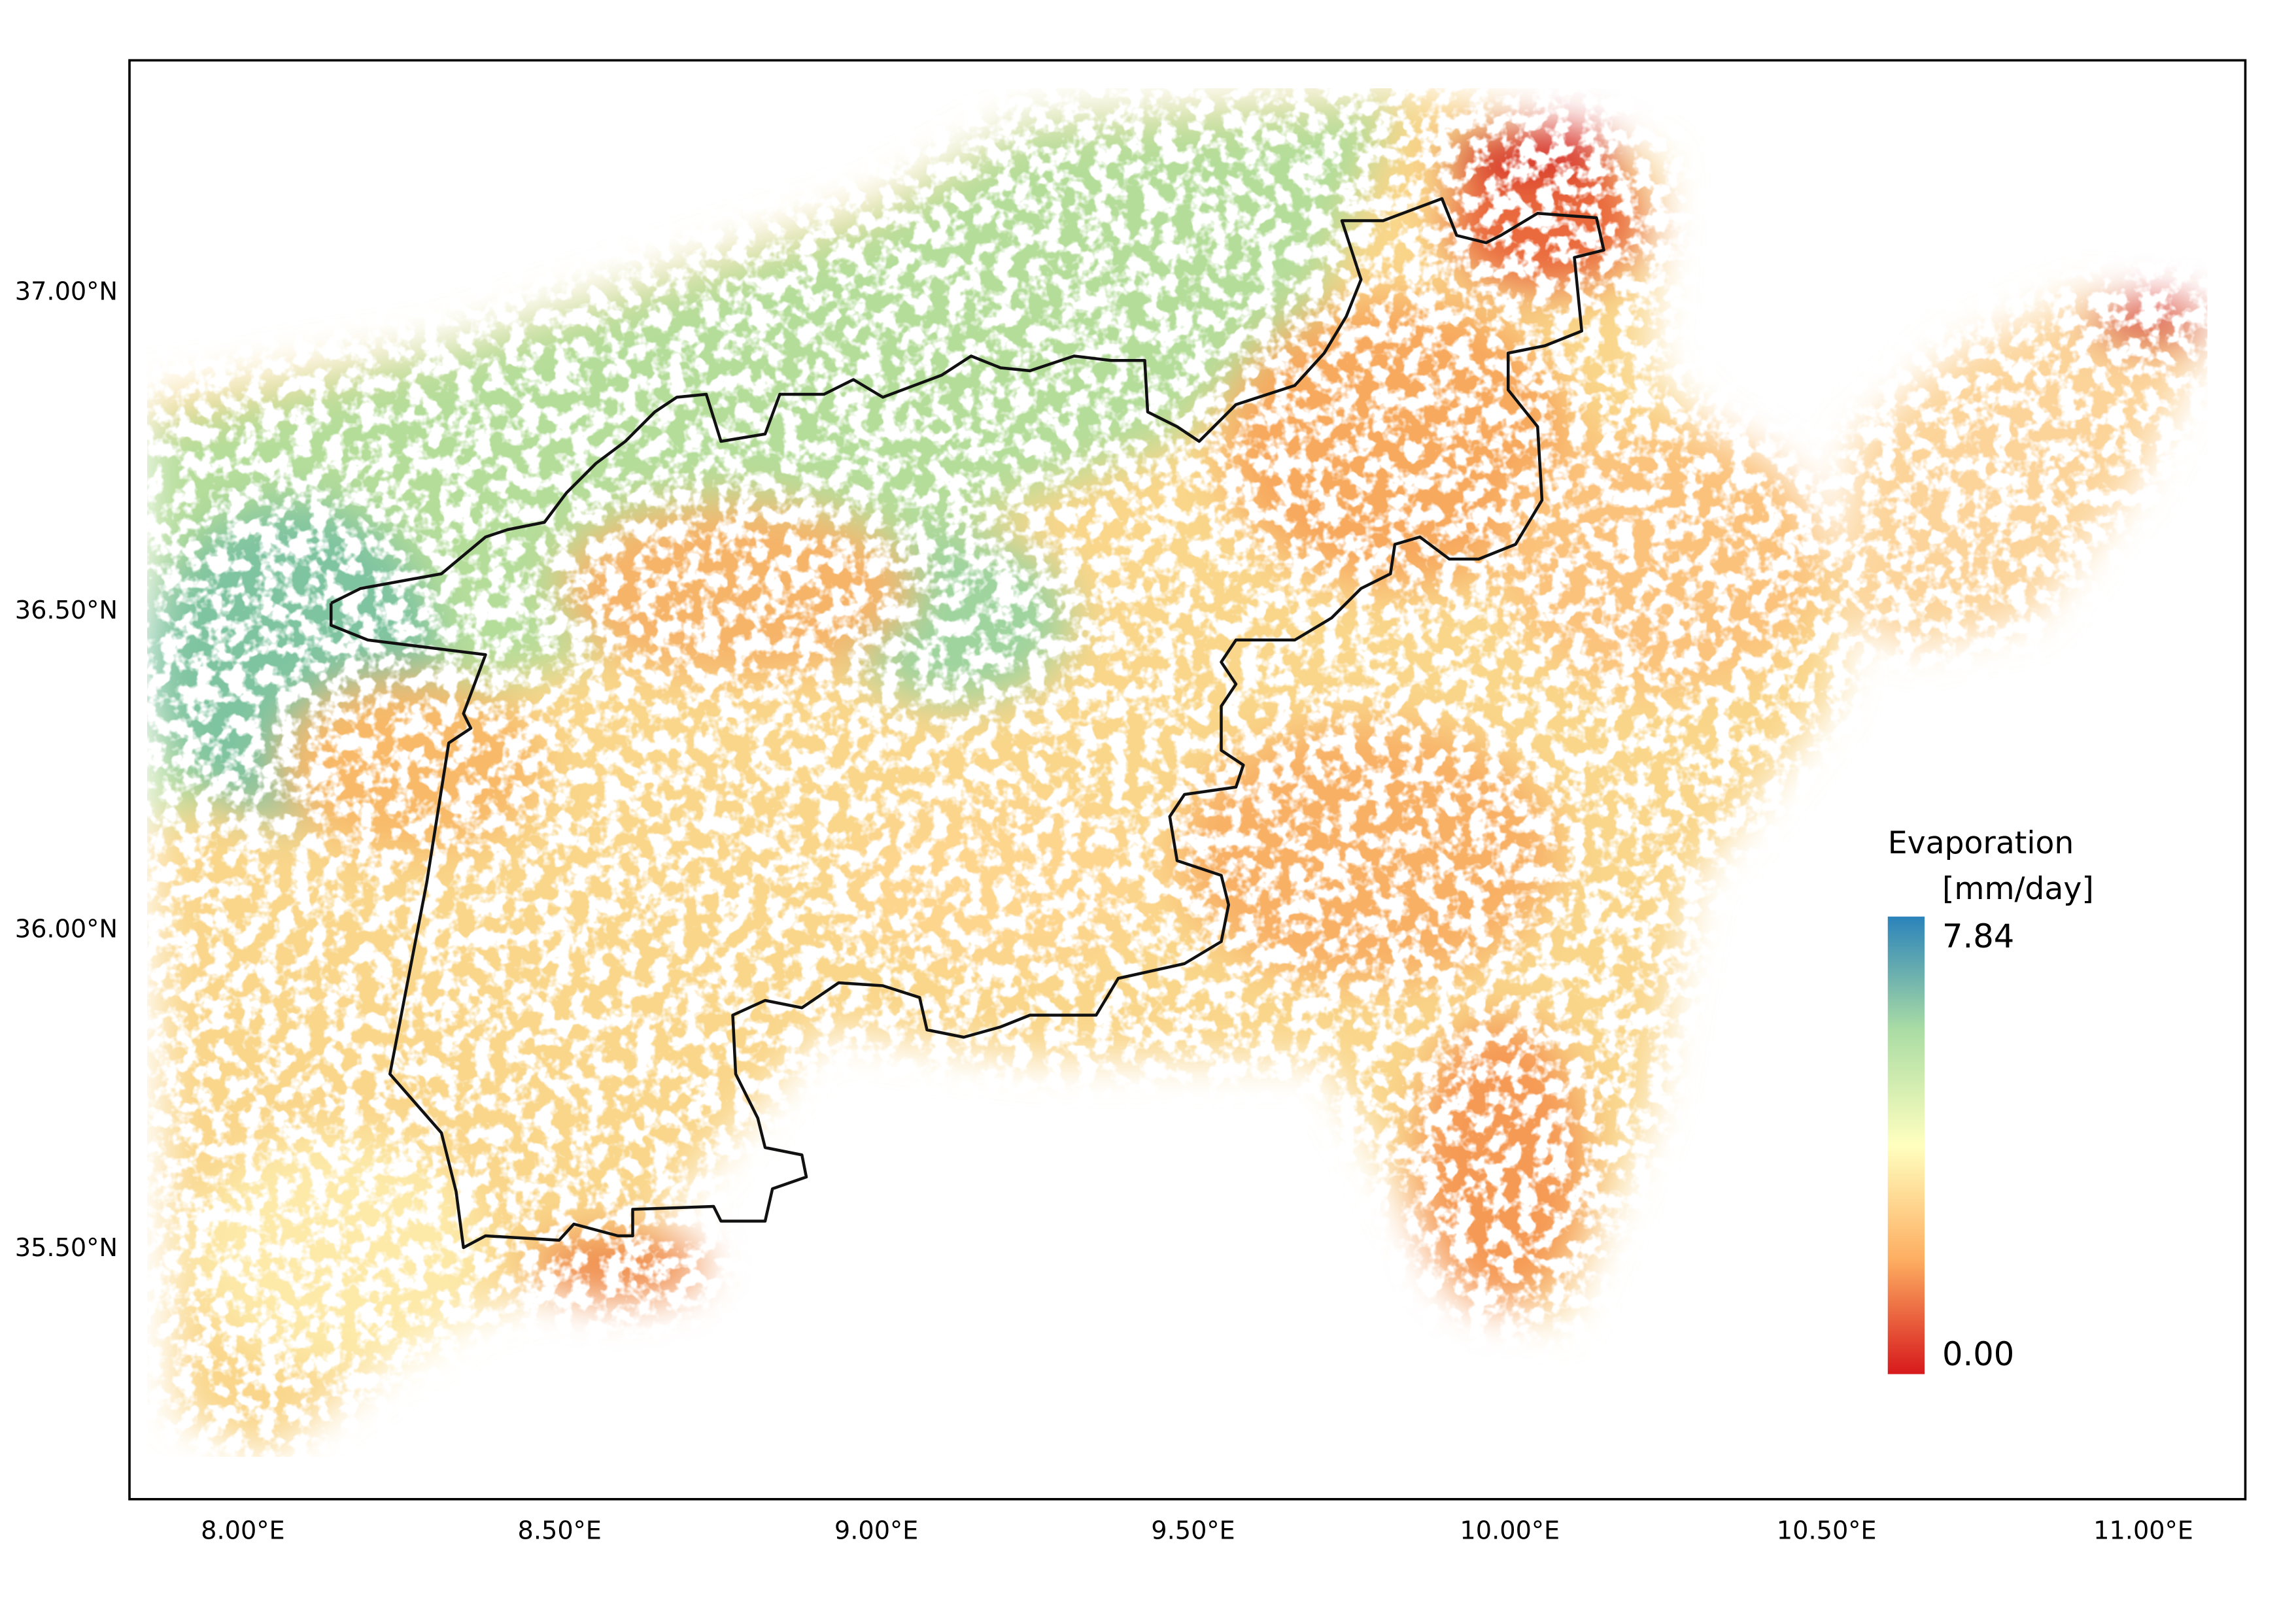  I want to click on x-tick-label: 11.00°E, so click(2143, 1531).